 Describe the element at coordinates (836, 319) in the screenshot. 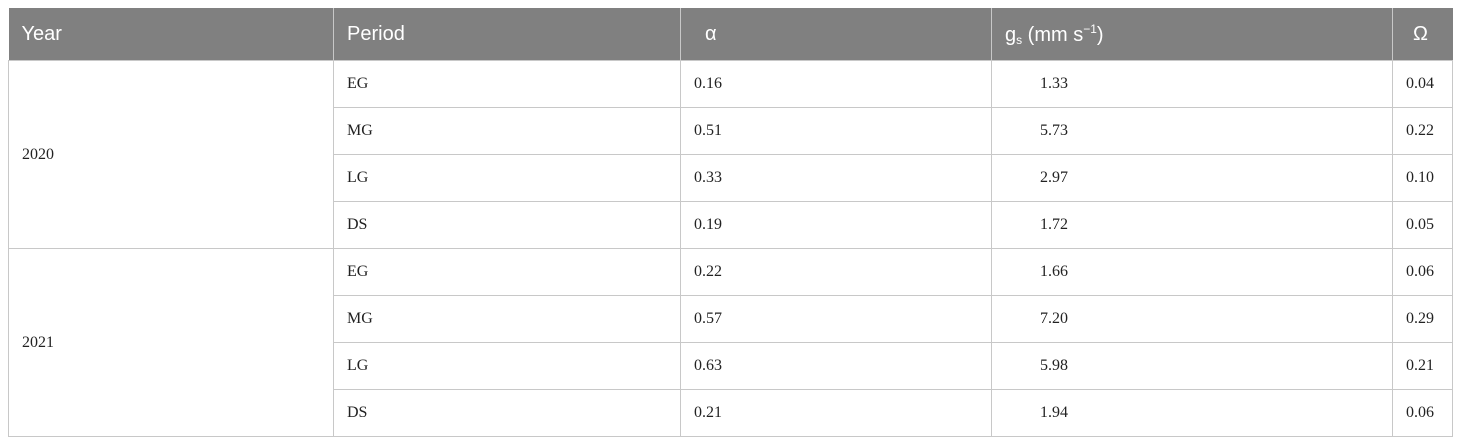

I see `value-cell: 0.57` at that location.